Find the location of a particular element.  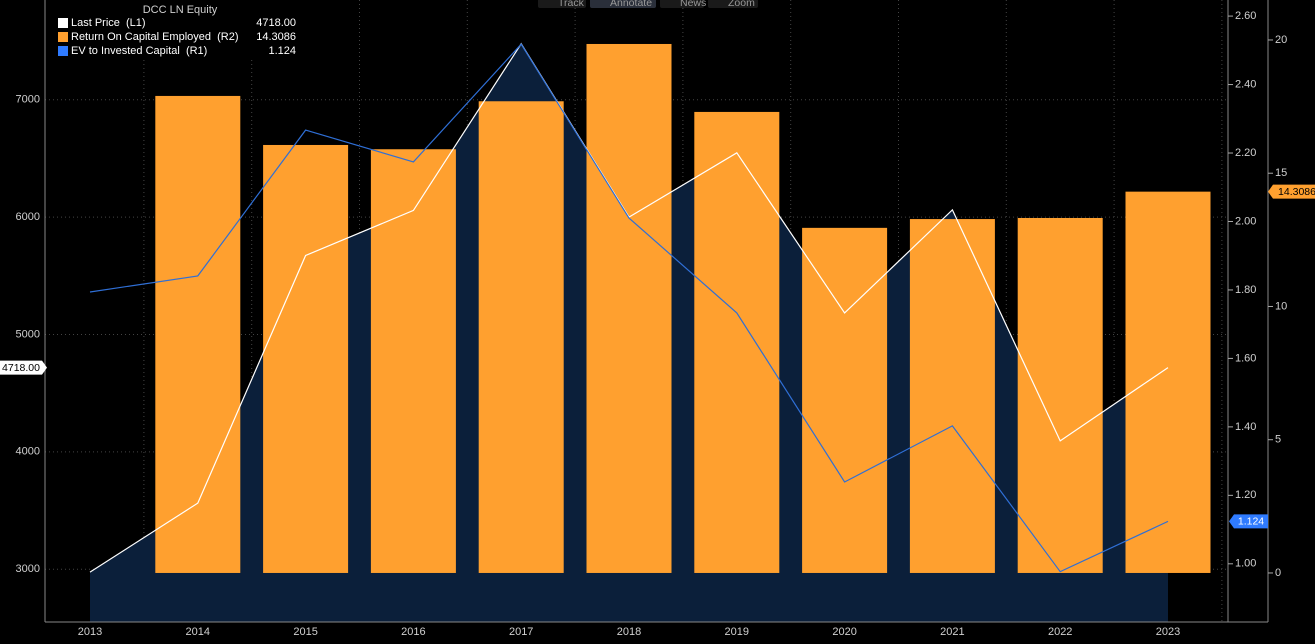

toolbar-label: Track is located at coordinates (571, 4).